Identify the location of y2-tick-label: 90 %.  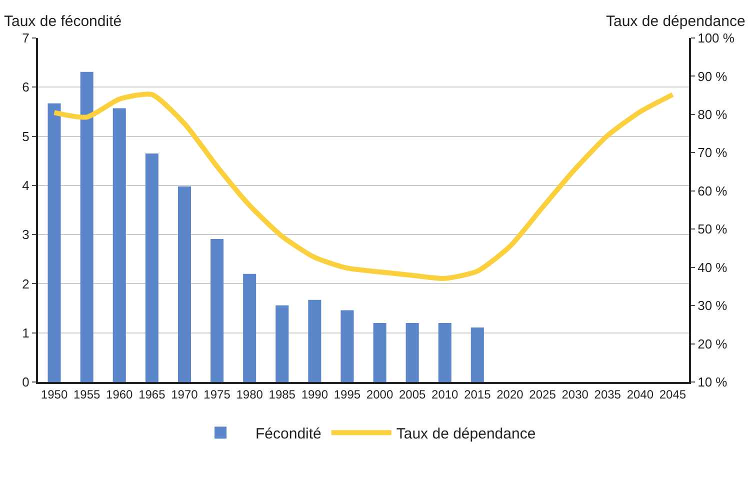
(713, 76).